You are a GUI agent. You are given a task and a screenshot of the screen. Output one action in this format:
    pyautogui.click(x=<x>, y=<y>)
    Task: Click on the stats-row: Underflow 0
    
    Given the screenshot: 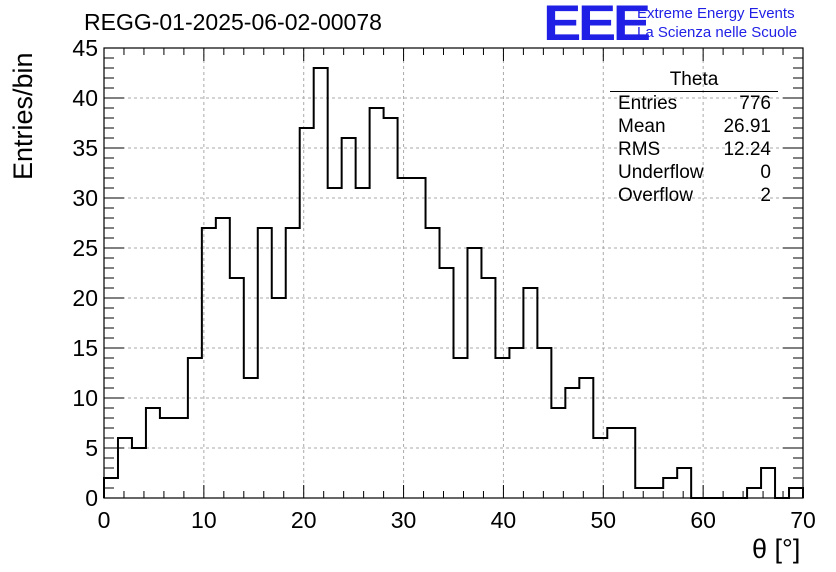 What is the action you would take?
    pyautogui.click(x=694, y=172)
    